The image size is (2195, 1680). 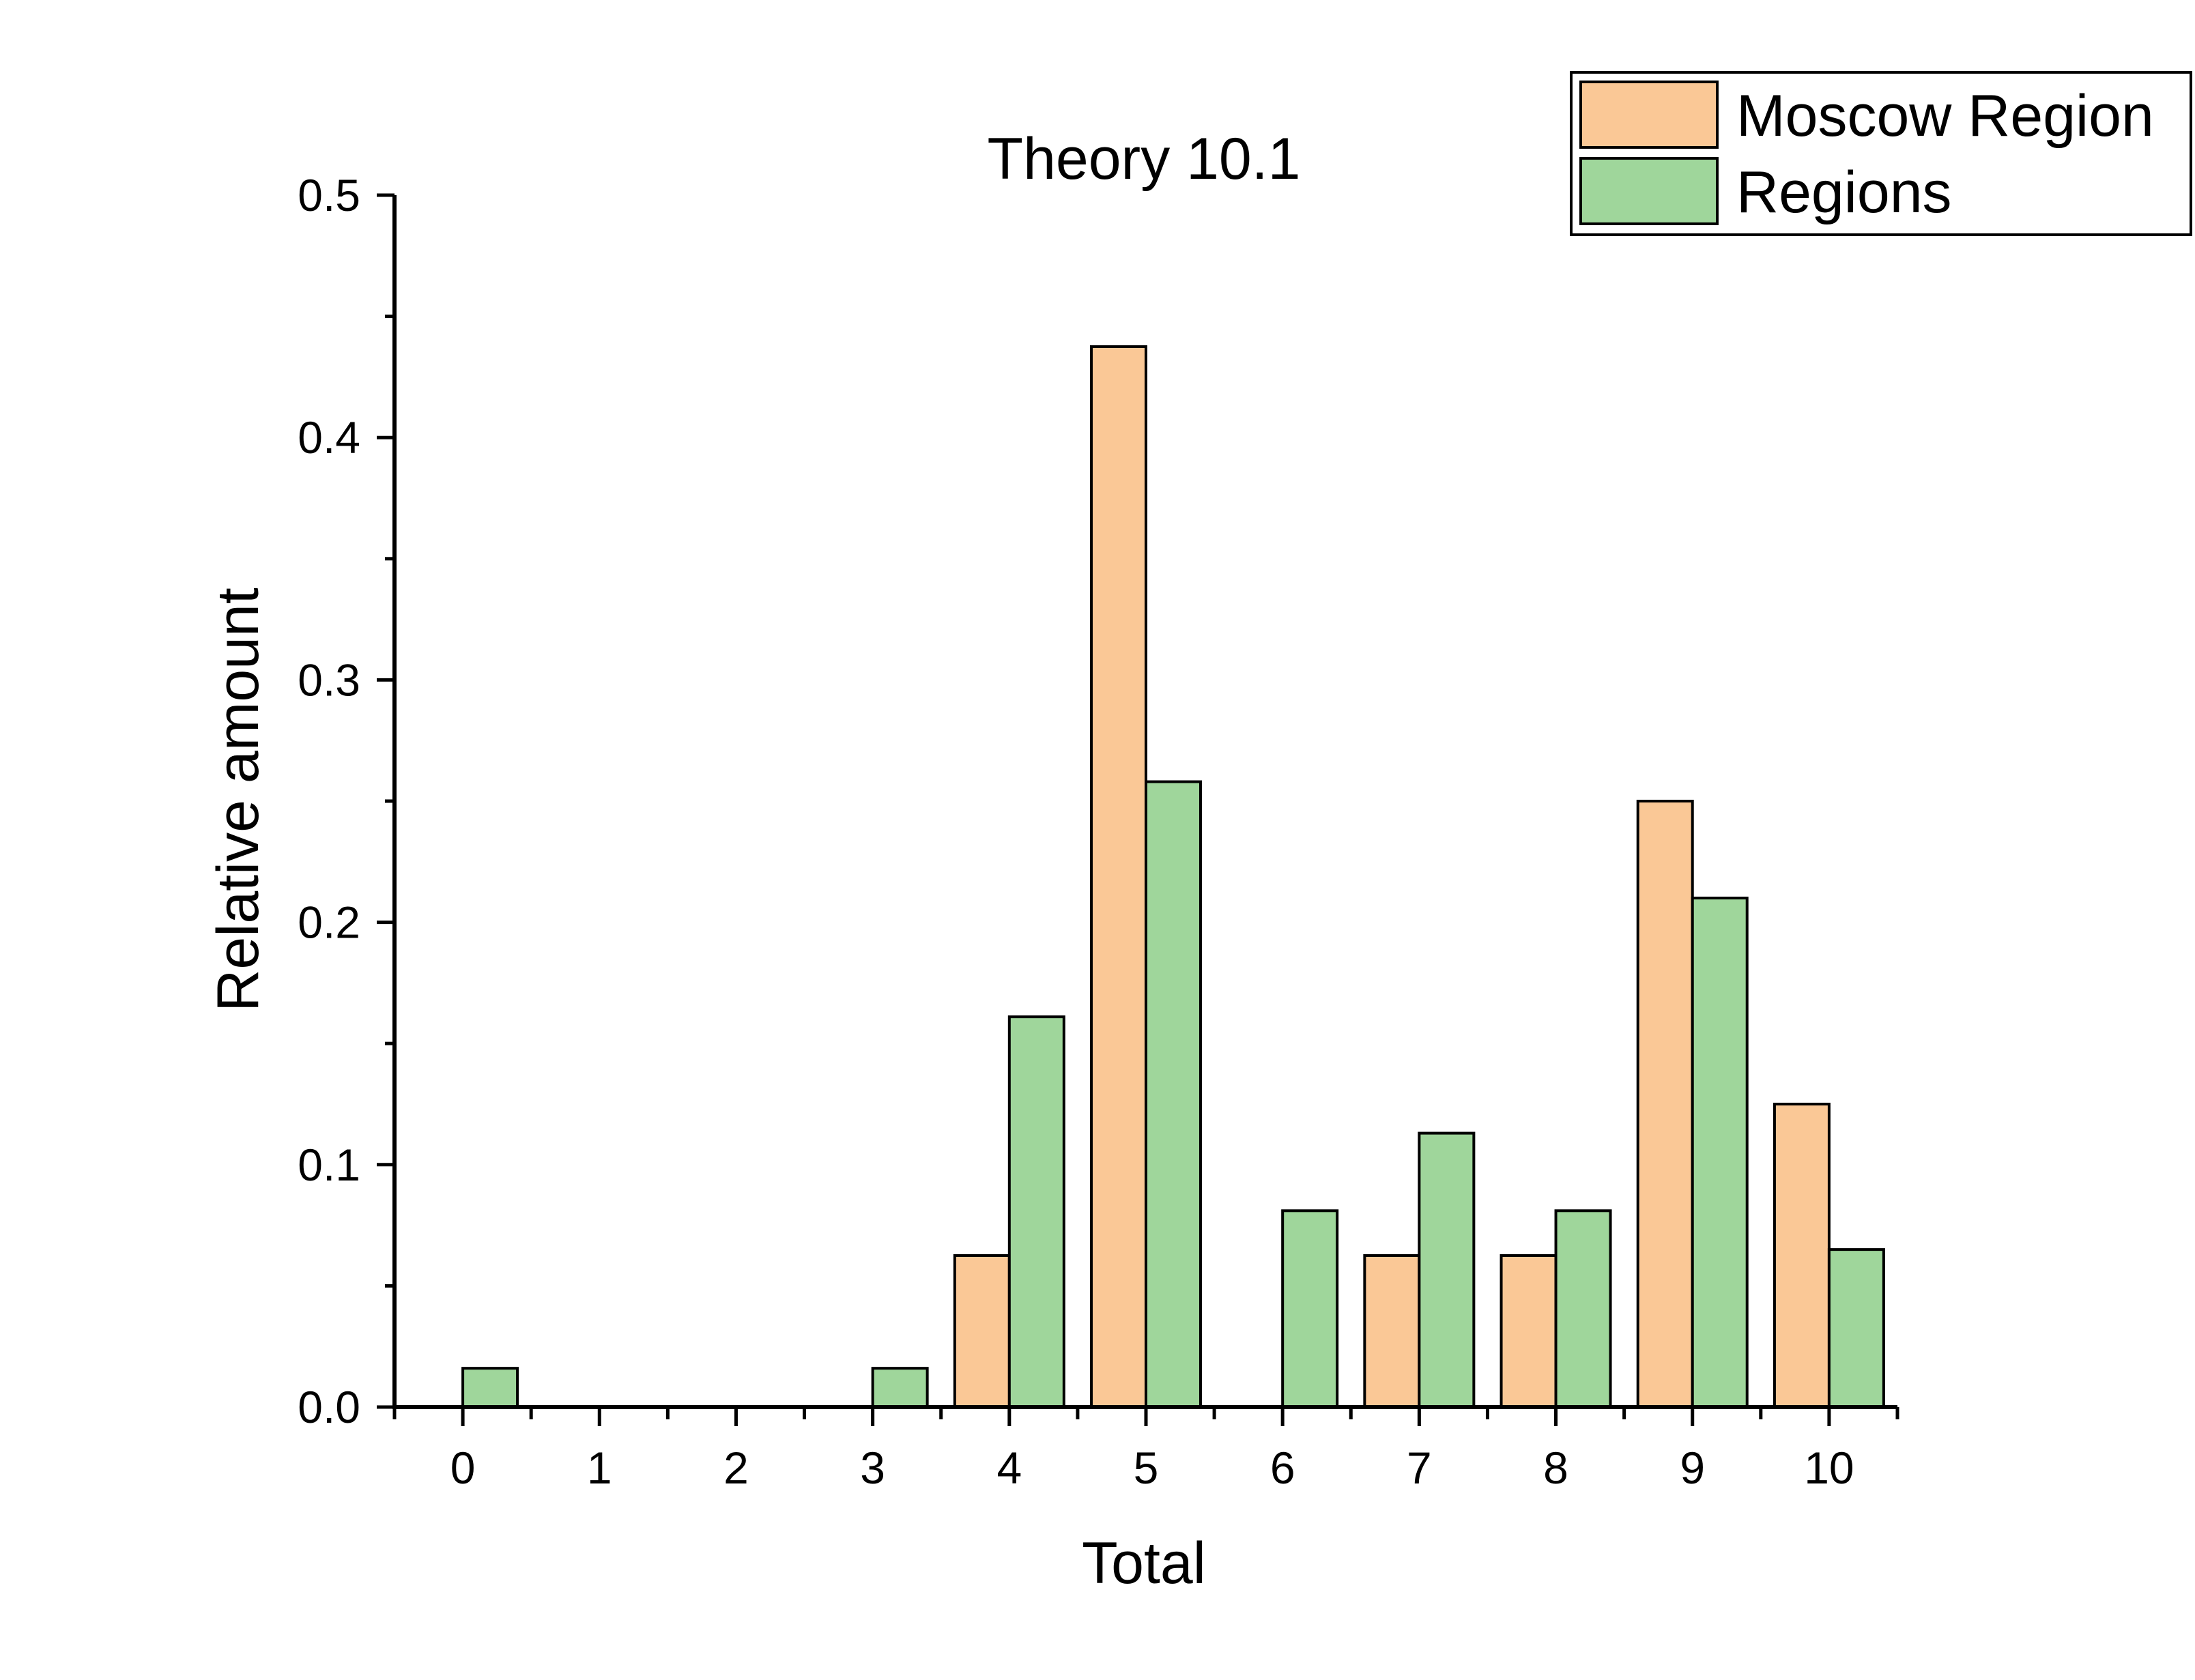 What do you see at coordinates (1009, 1468) in the screenshot?
I see `x-tick-label: 4` at bounding box center [1009, 1468].